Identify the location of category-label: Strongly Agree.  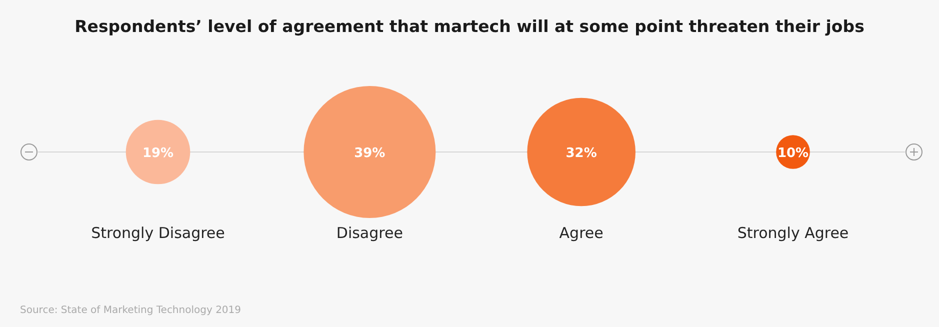
(793, 233).